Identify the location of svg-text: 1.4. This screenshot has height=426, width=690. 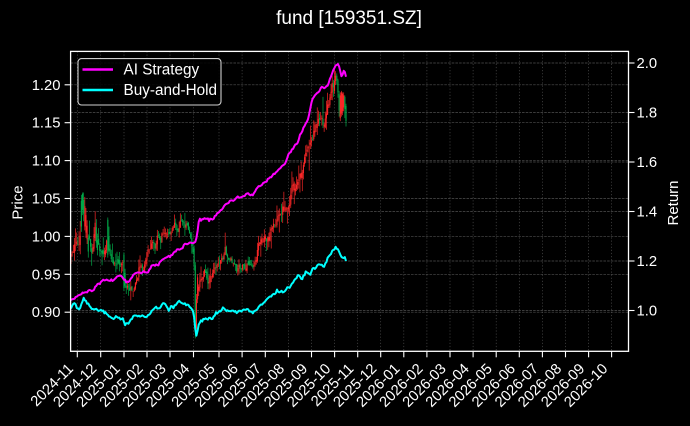
(647, 213).